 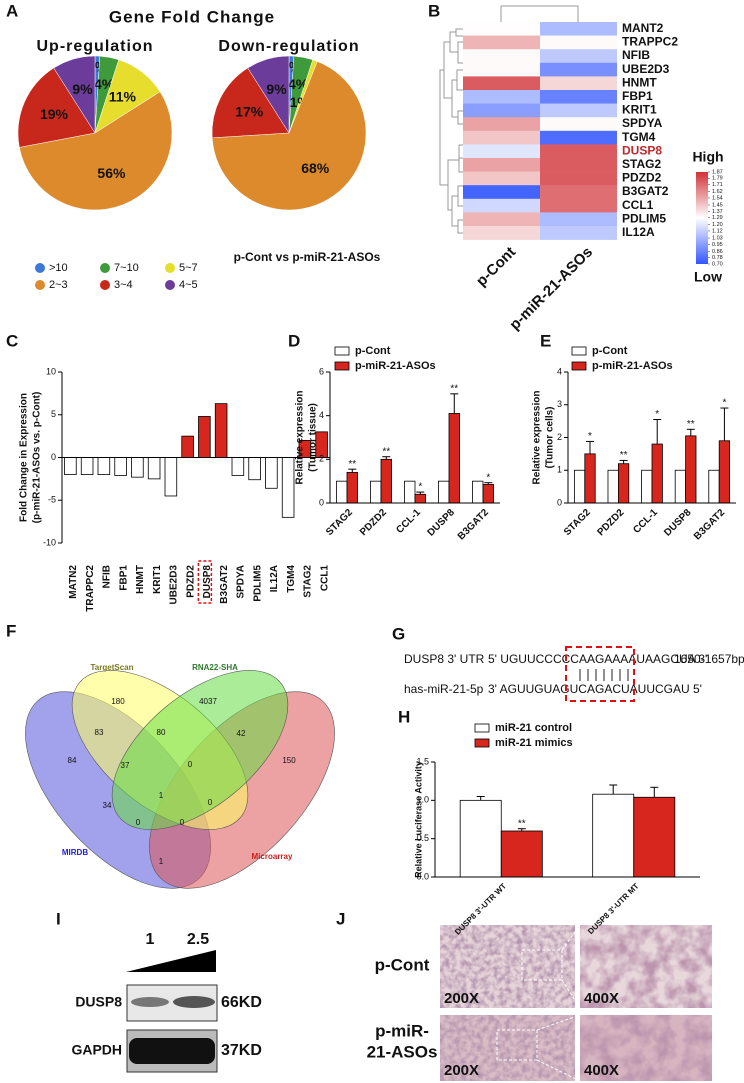 I want to click on pie-label: 19%, so click(x=54, y=114).